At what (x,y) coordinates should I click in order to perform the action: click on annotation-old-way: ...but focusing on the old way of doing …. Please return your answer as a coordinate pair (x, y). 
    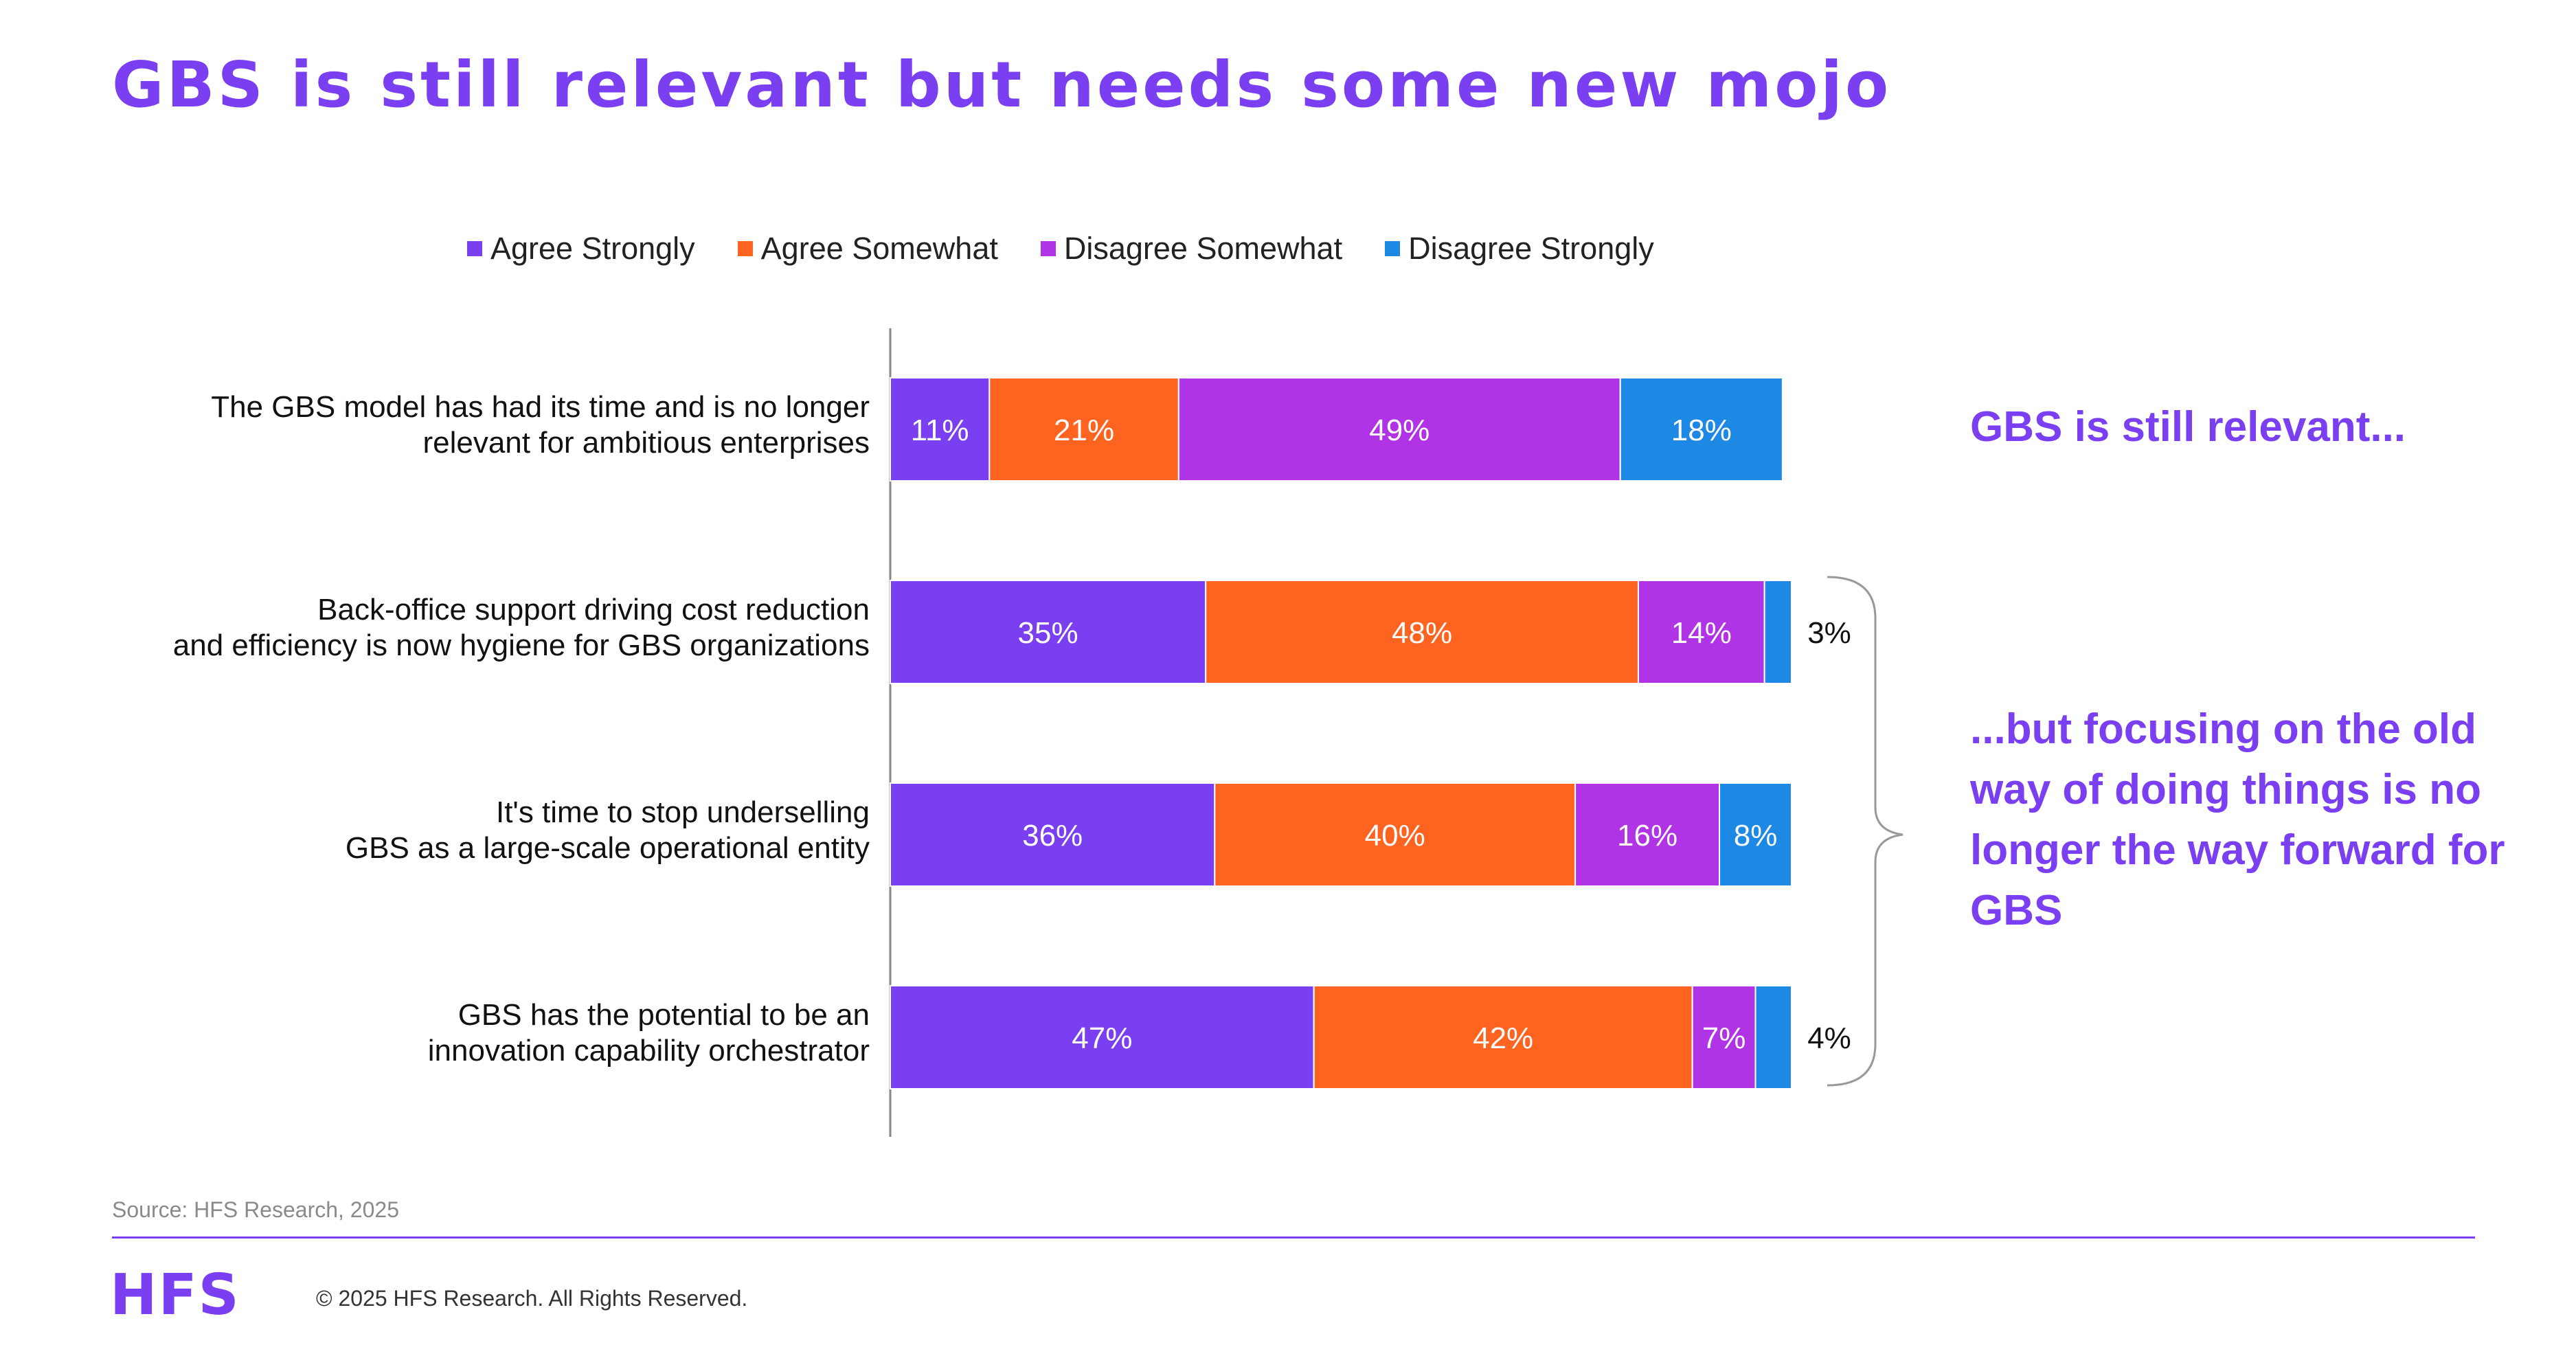
    Looking at the image, I should click on (2237, 819).